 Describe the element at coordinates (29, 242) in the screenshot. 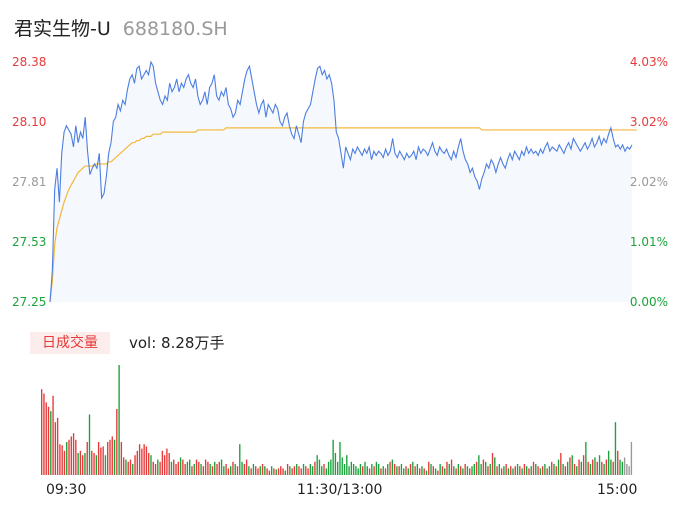

I see `y-left-tick: 27.53` at that location.